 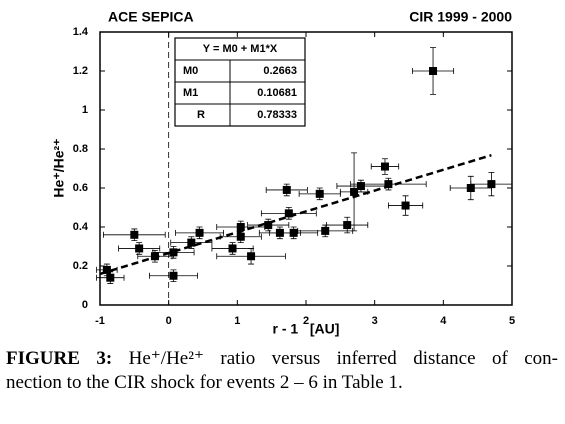 What do you see at coordinates (443, 321) in the screenshot?
I see `x-tick-label: 4` at bounding box center [443, 321].